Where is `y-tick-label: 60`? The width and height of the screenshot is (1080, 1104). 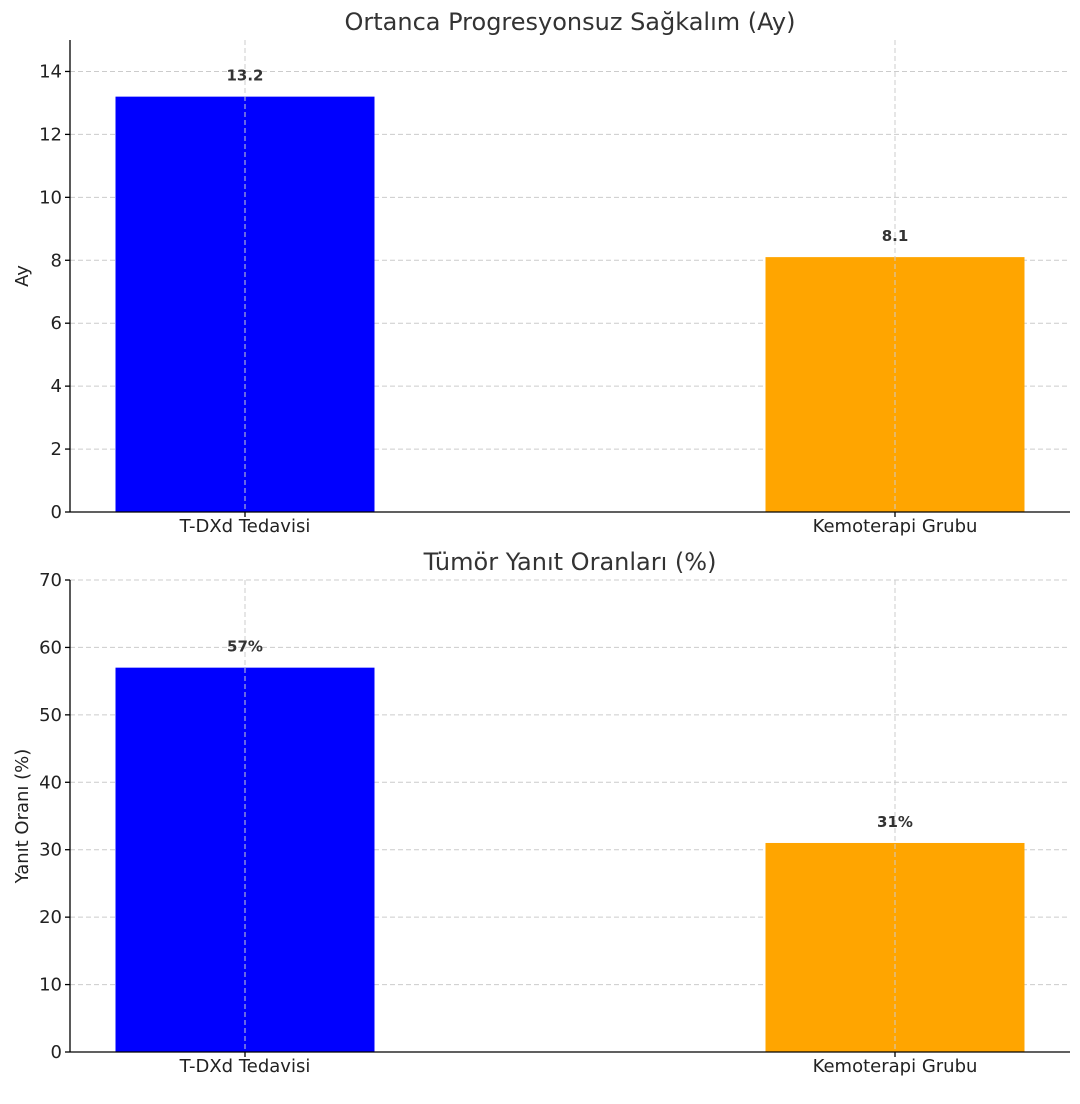 y-tick-label: 60 is located at coordinates (50, 647).